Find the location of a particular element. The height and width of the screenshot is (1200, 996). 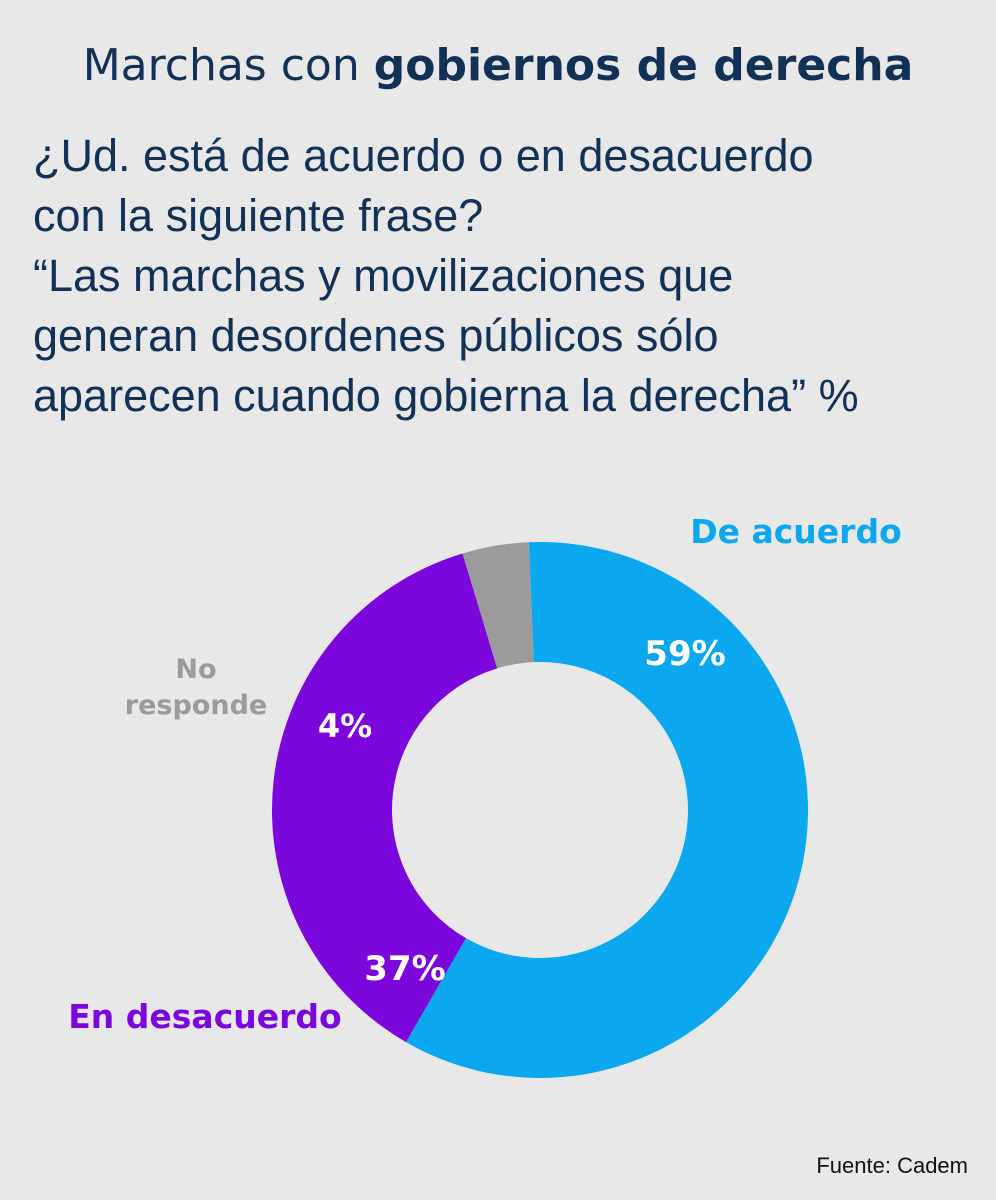

question-line: ¿Ud. está de acuerdo o en desacuerdo is located at coordinates (423, 155).